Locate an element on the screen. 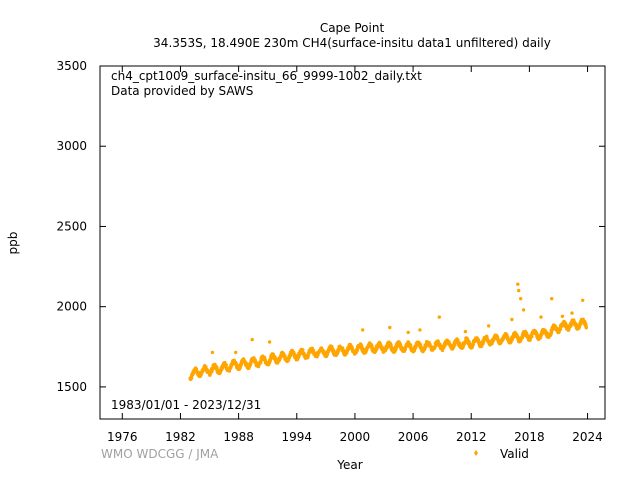 This screenshot has height=480, width=640. y-tick-label: 2000 is located at coordinates (71, 307).